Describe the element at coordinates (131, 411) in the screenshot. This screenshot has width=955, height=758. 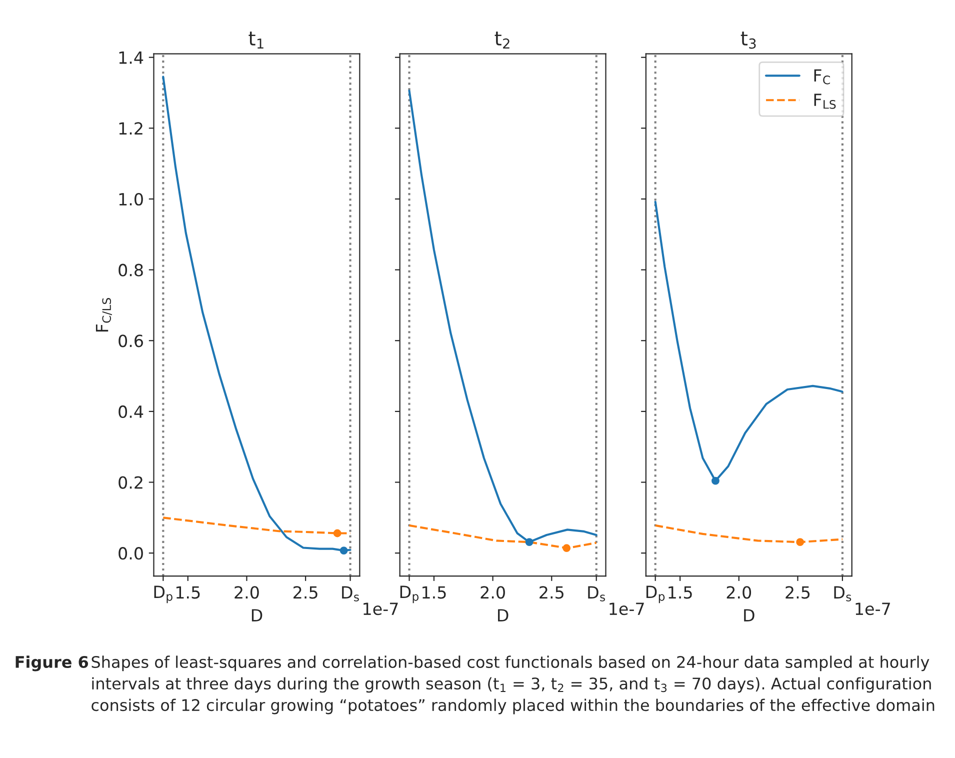
I see `y-tick-label: 0.4` at that location.